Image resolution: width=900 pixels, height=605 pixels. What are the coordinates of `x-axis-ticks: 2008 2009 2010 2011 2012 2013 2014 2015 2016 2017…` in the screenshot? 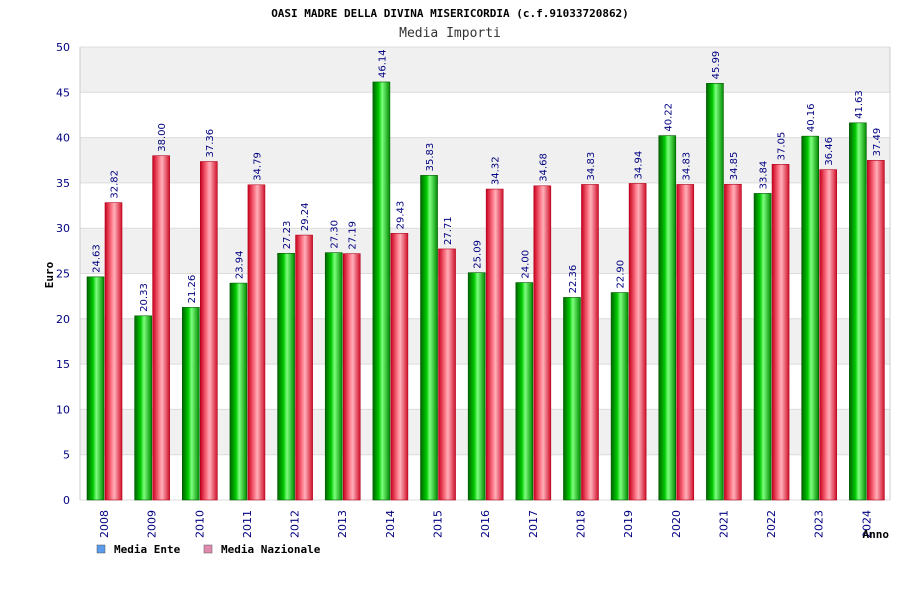 It's located at (485, 524).